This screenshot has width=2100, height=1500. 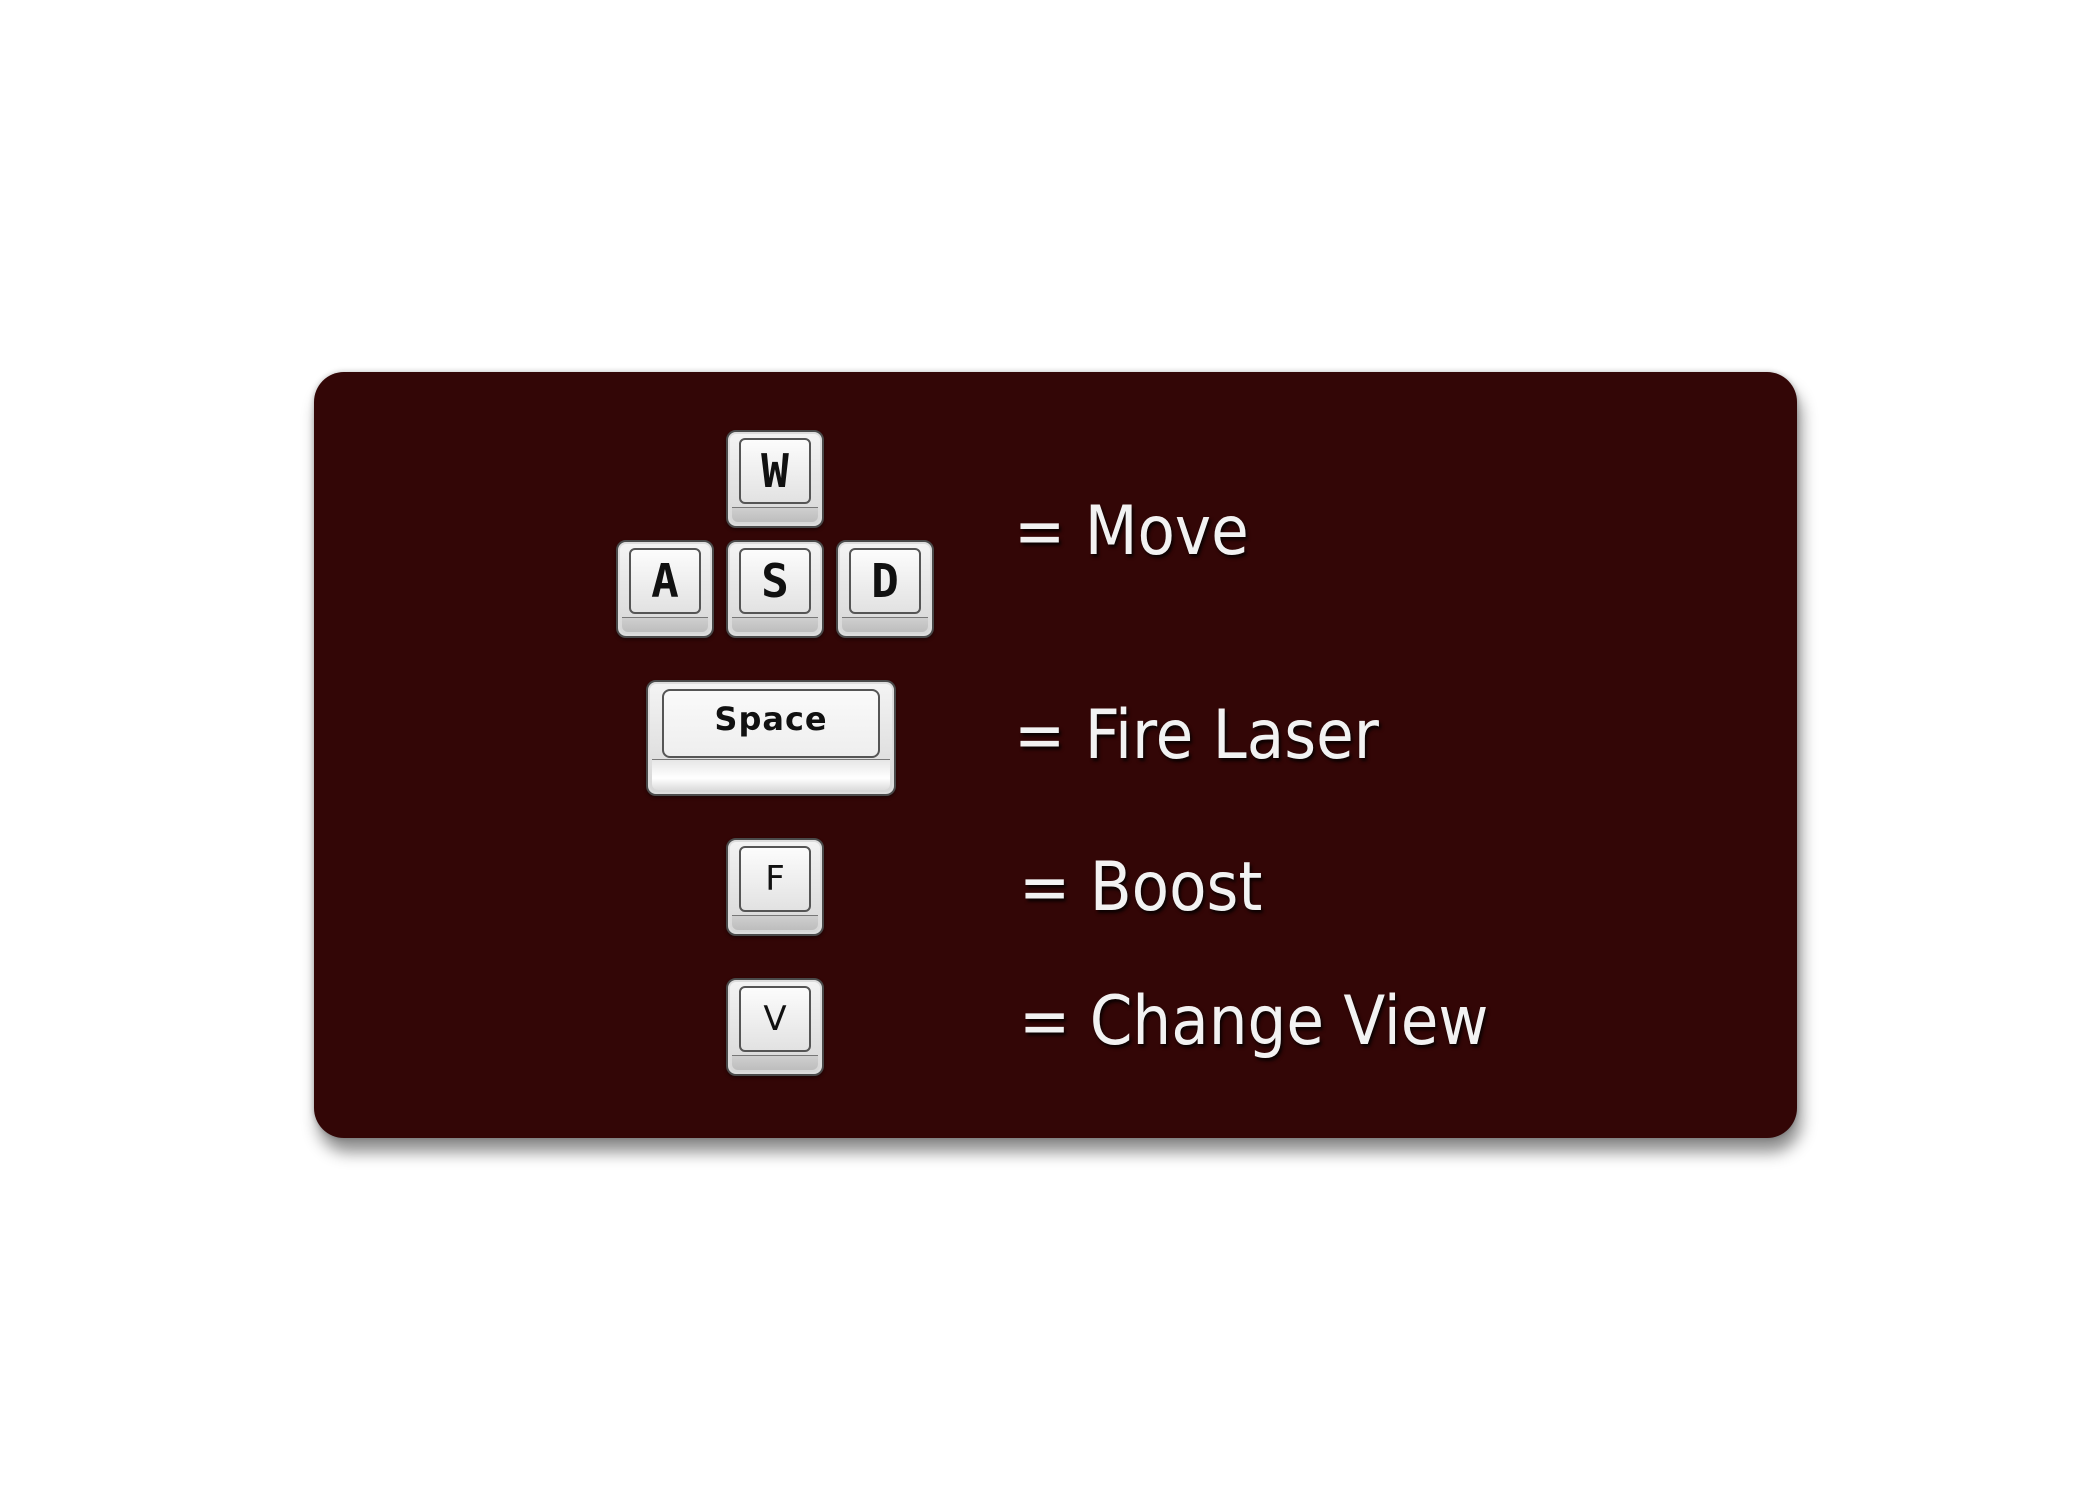 I want to click on key-v-label: V, so click(x=775, y=1019).